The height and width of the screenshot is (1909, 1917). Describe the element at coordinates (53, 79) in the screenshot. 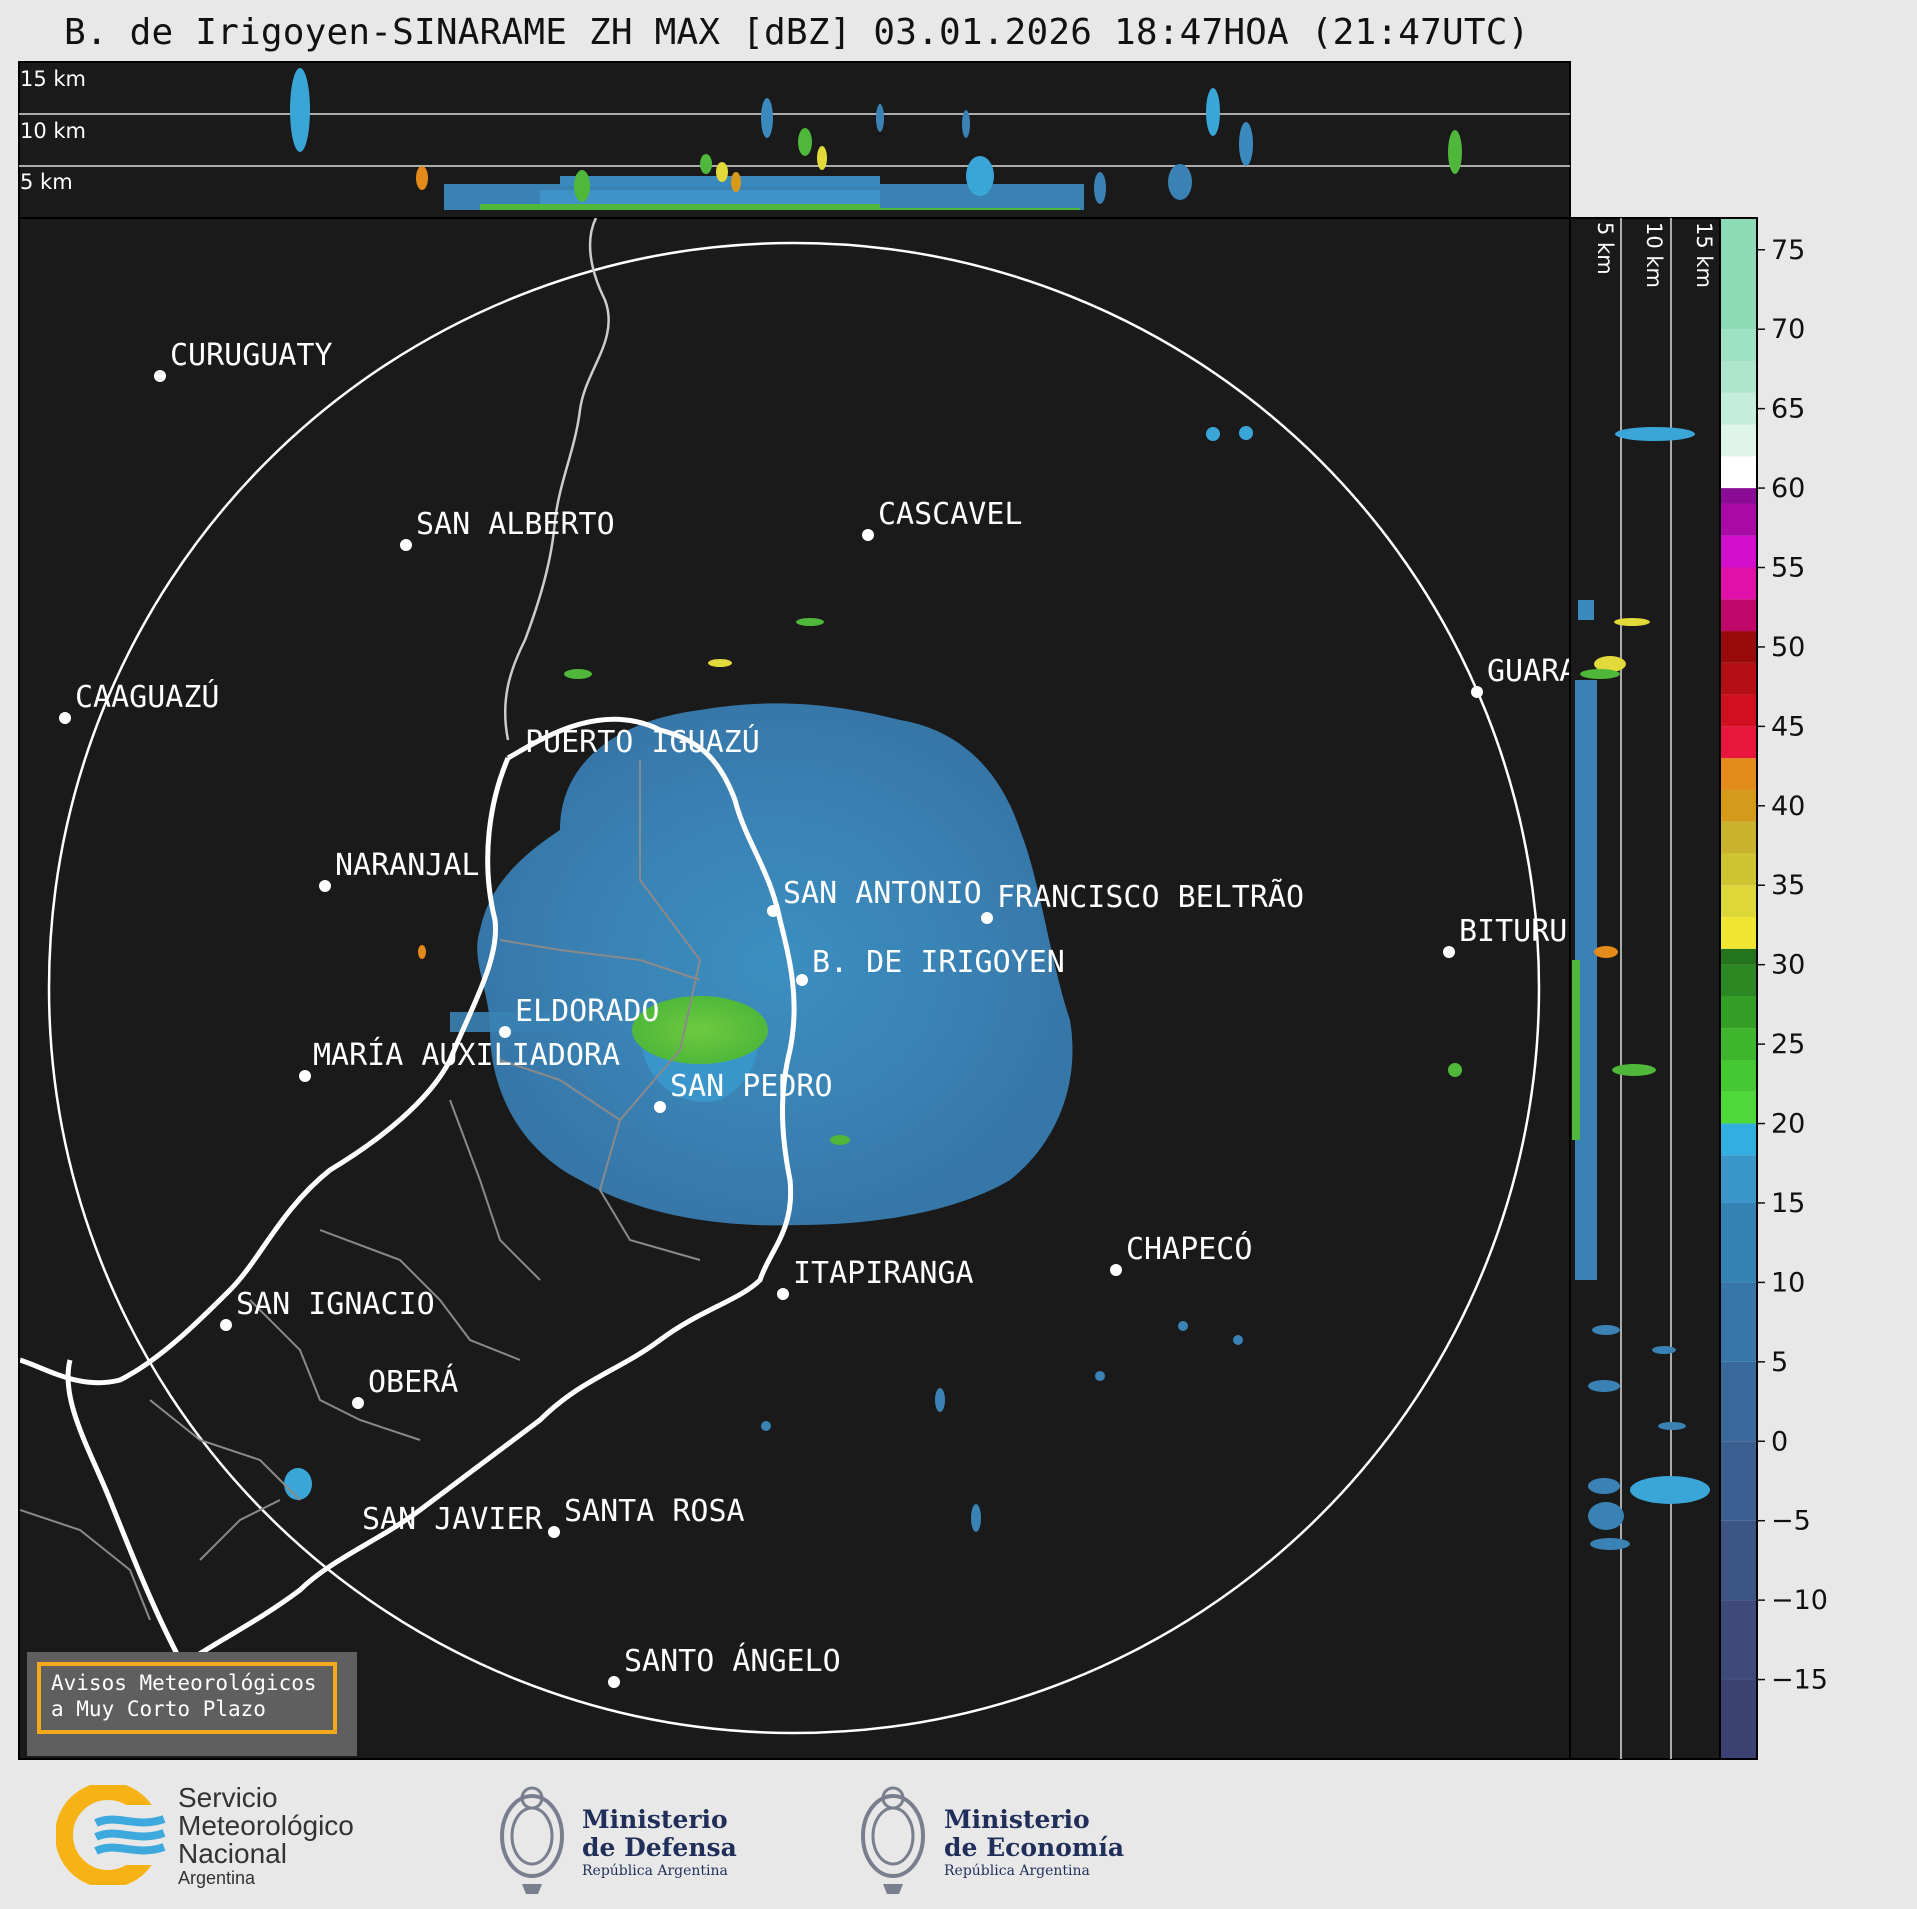

I see `top-alt-label-15: 15 km` at that location.